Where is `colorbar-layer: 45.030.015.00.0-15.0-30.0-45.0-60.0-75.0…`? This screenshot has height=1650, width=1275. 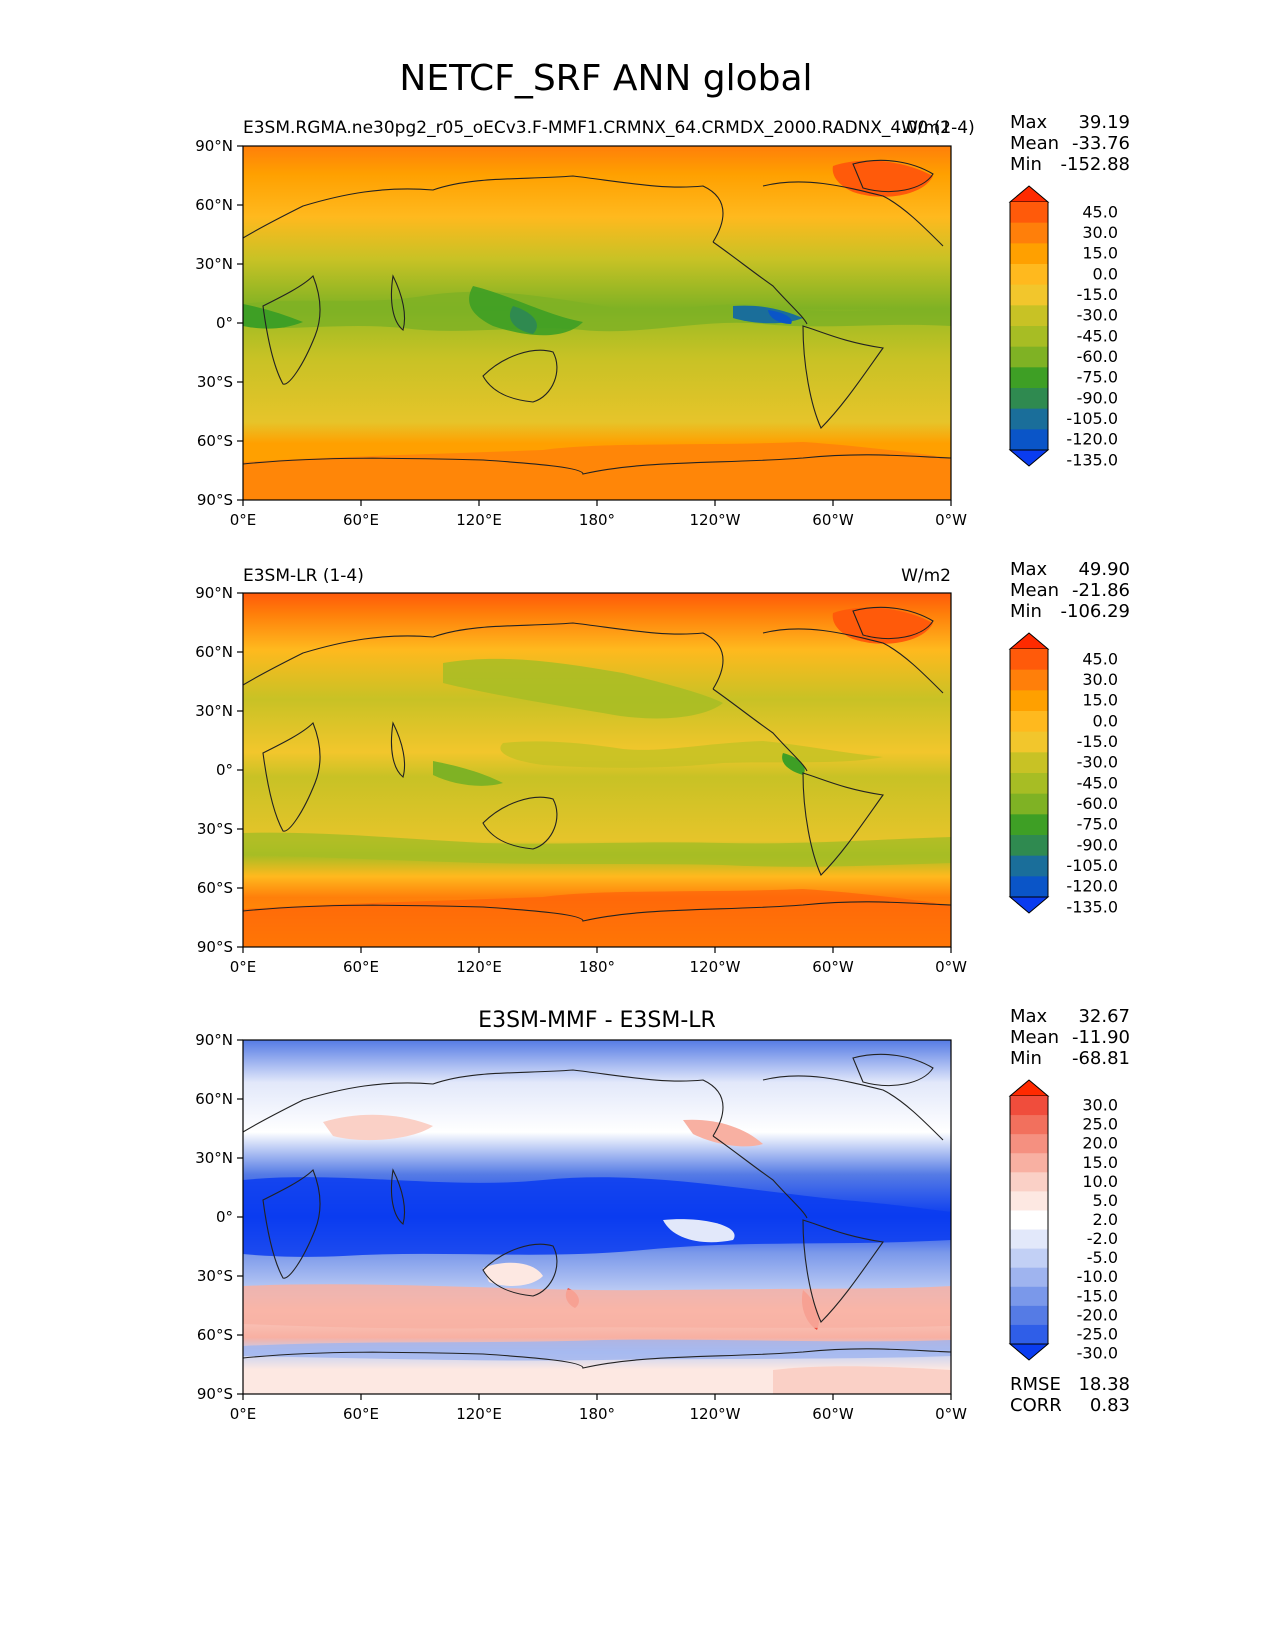
colorbar-layer: 45.030.015.00.0-15.0-30.0-45.0-60.0-75.0… is located at coordinates (1063, 774).